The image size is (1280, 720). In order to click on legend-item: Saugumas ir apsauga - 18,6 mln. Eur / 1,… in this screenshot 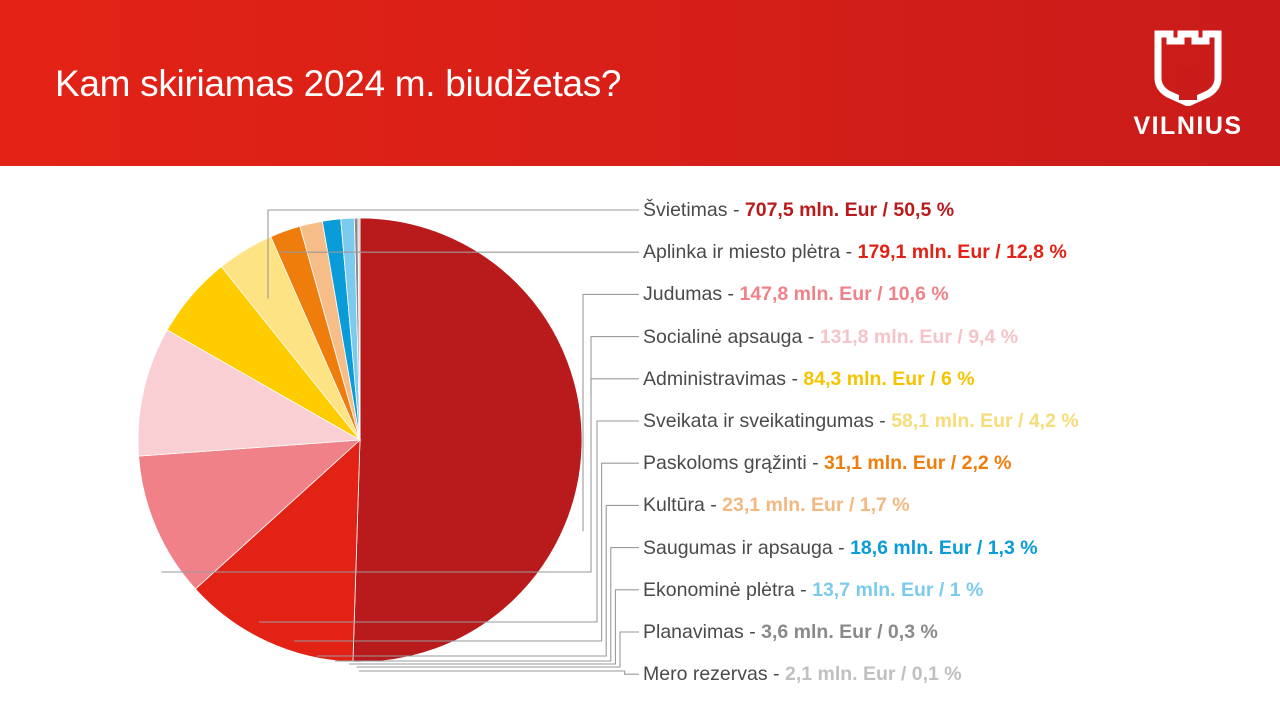, I will do `click(840, 548)`.